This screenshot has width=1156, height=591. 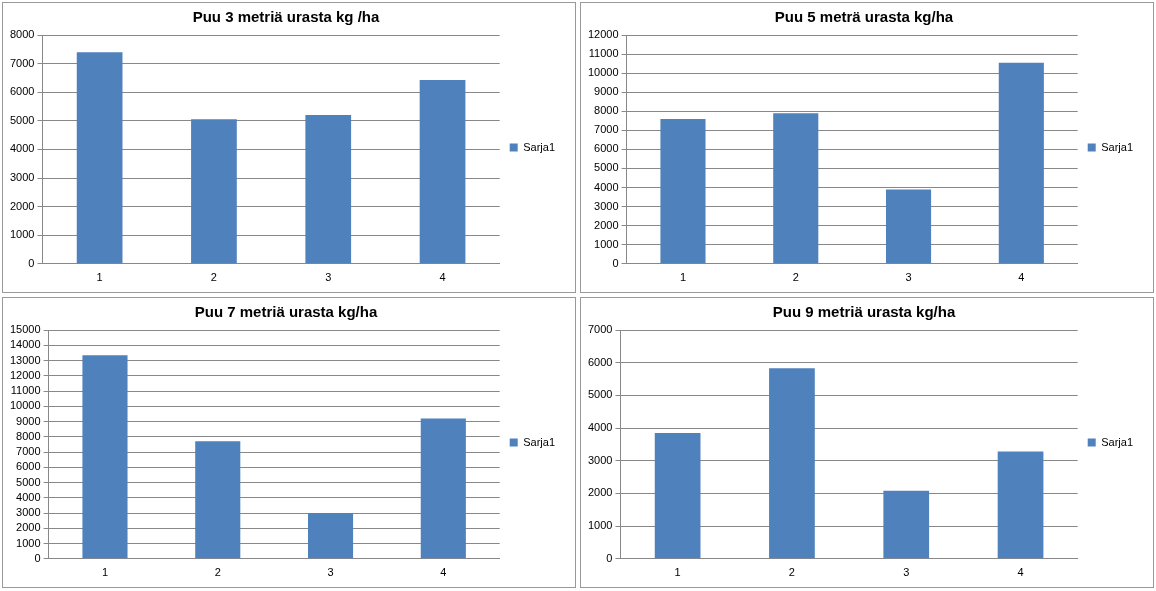 I want to click on chart-title: Puu 7 metriä urasta kg/ha, so click(x=286, y=312).